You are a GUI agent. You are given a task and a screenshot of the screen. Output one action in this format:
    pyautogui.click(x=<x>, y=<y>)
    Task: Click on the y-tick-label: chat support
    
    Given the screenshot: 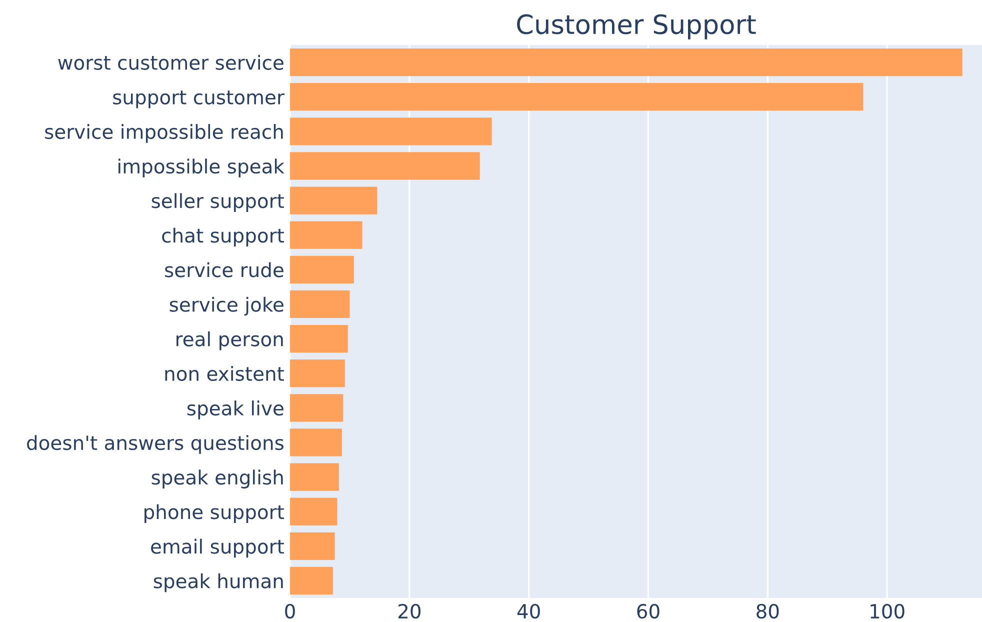 What is the action you would take?
    pyautogui.click(x=223, y=237)
    